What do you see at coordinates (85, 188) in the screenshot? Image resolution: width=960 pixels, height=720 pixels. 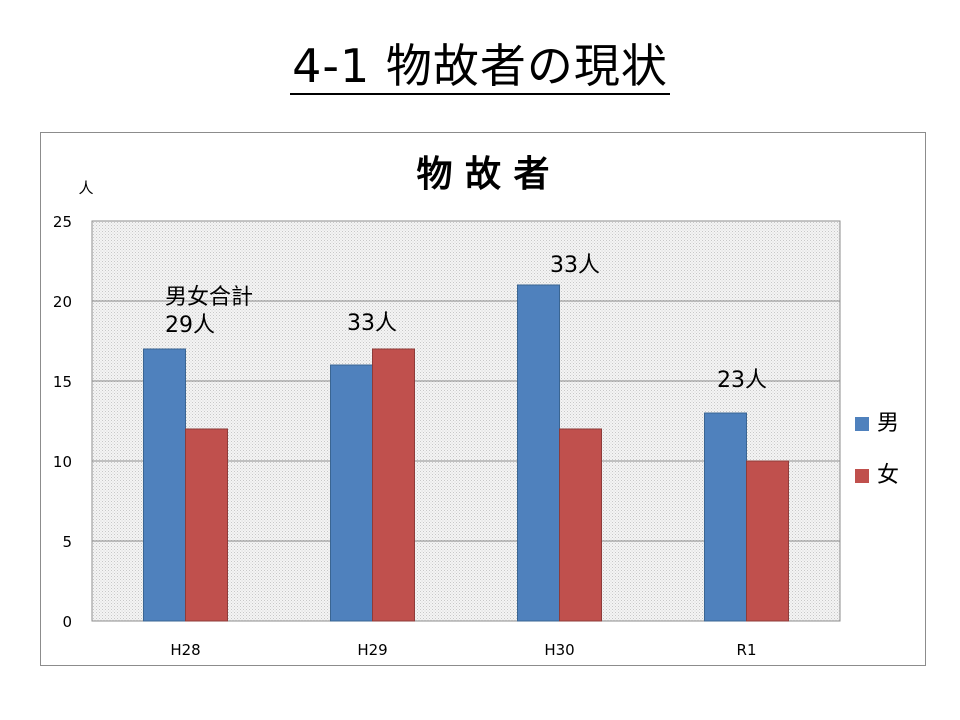 I see `y-axis-unit-label: 人` at bounding box center [85, 188].